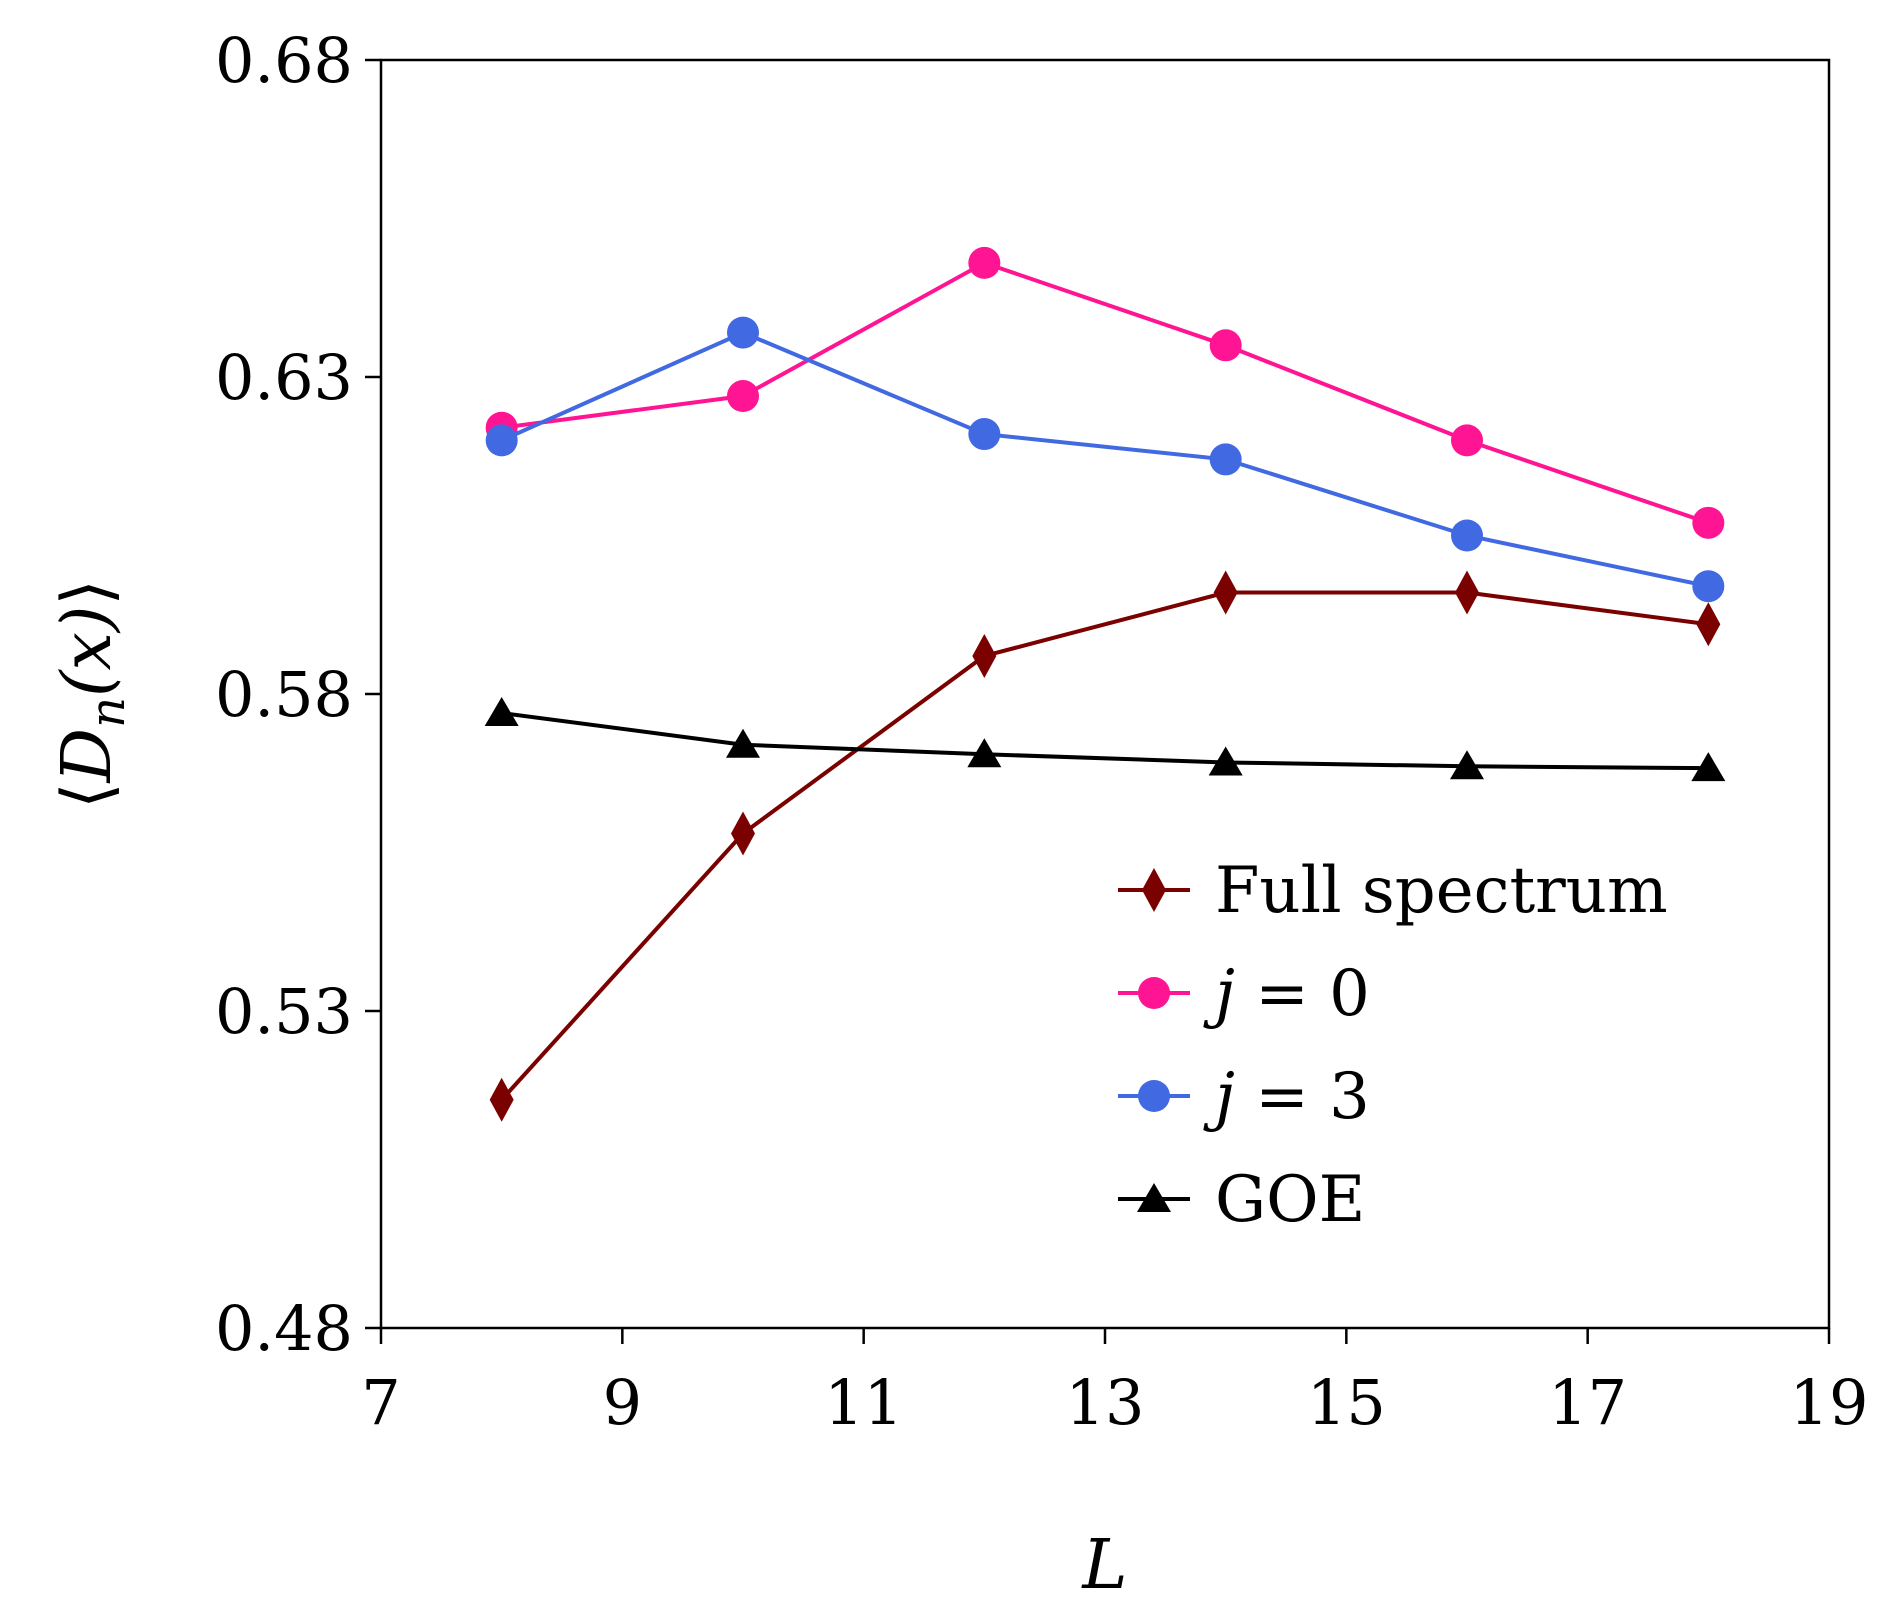 The width and height of the screenshot is (1889, 1620). What do you see at coordinates (863, 1402) in the screenshot?
I see `x-tick-label: 11` at bounding box center [863, 1402].